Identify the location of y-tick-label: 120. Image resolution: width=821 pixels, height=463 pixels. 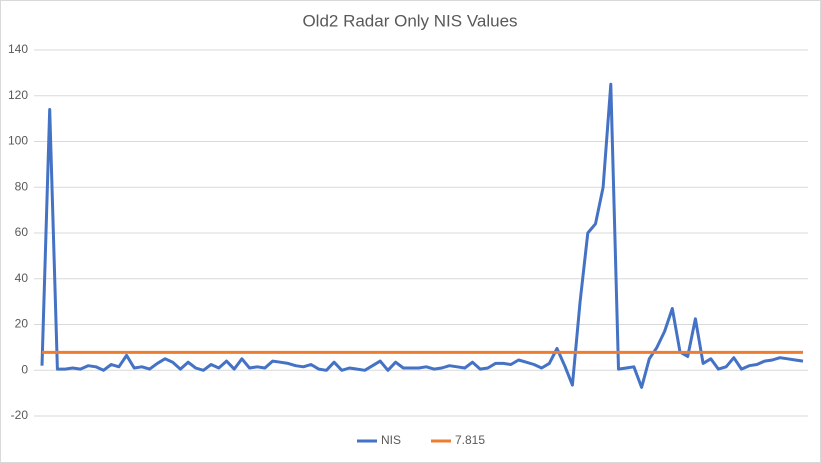
(18, 95).